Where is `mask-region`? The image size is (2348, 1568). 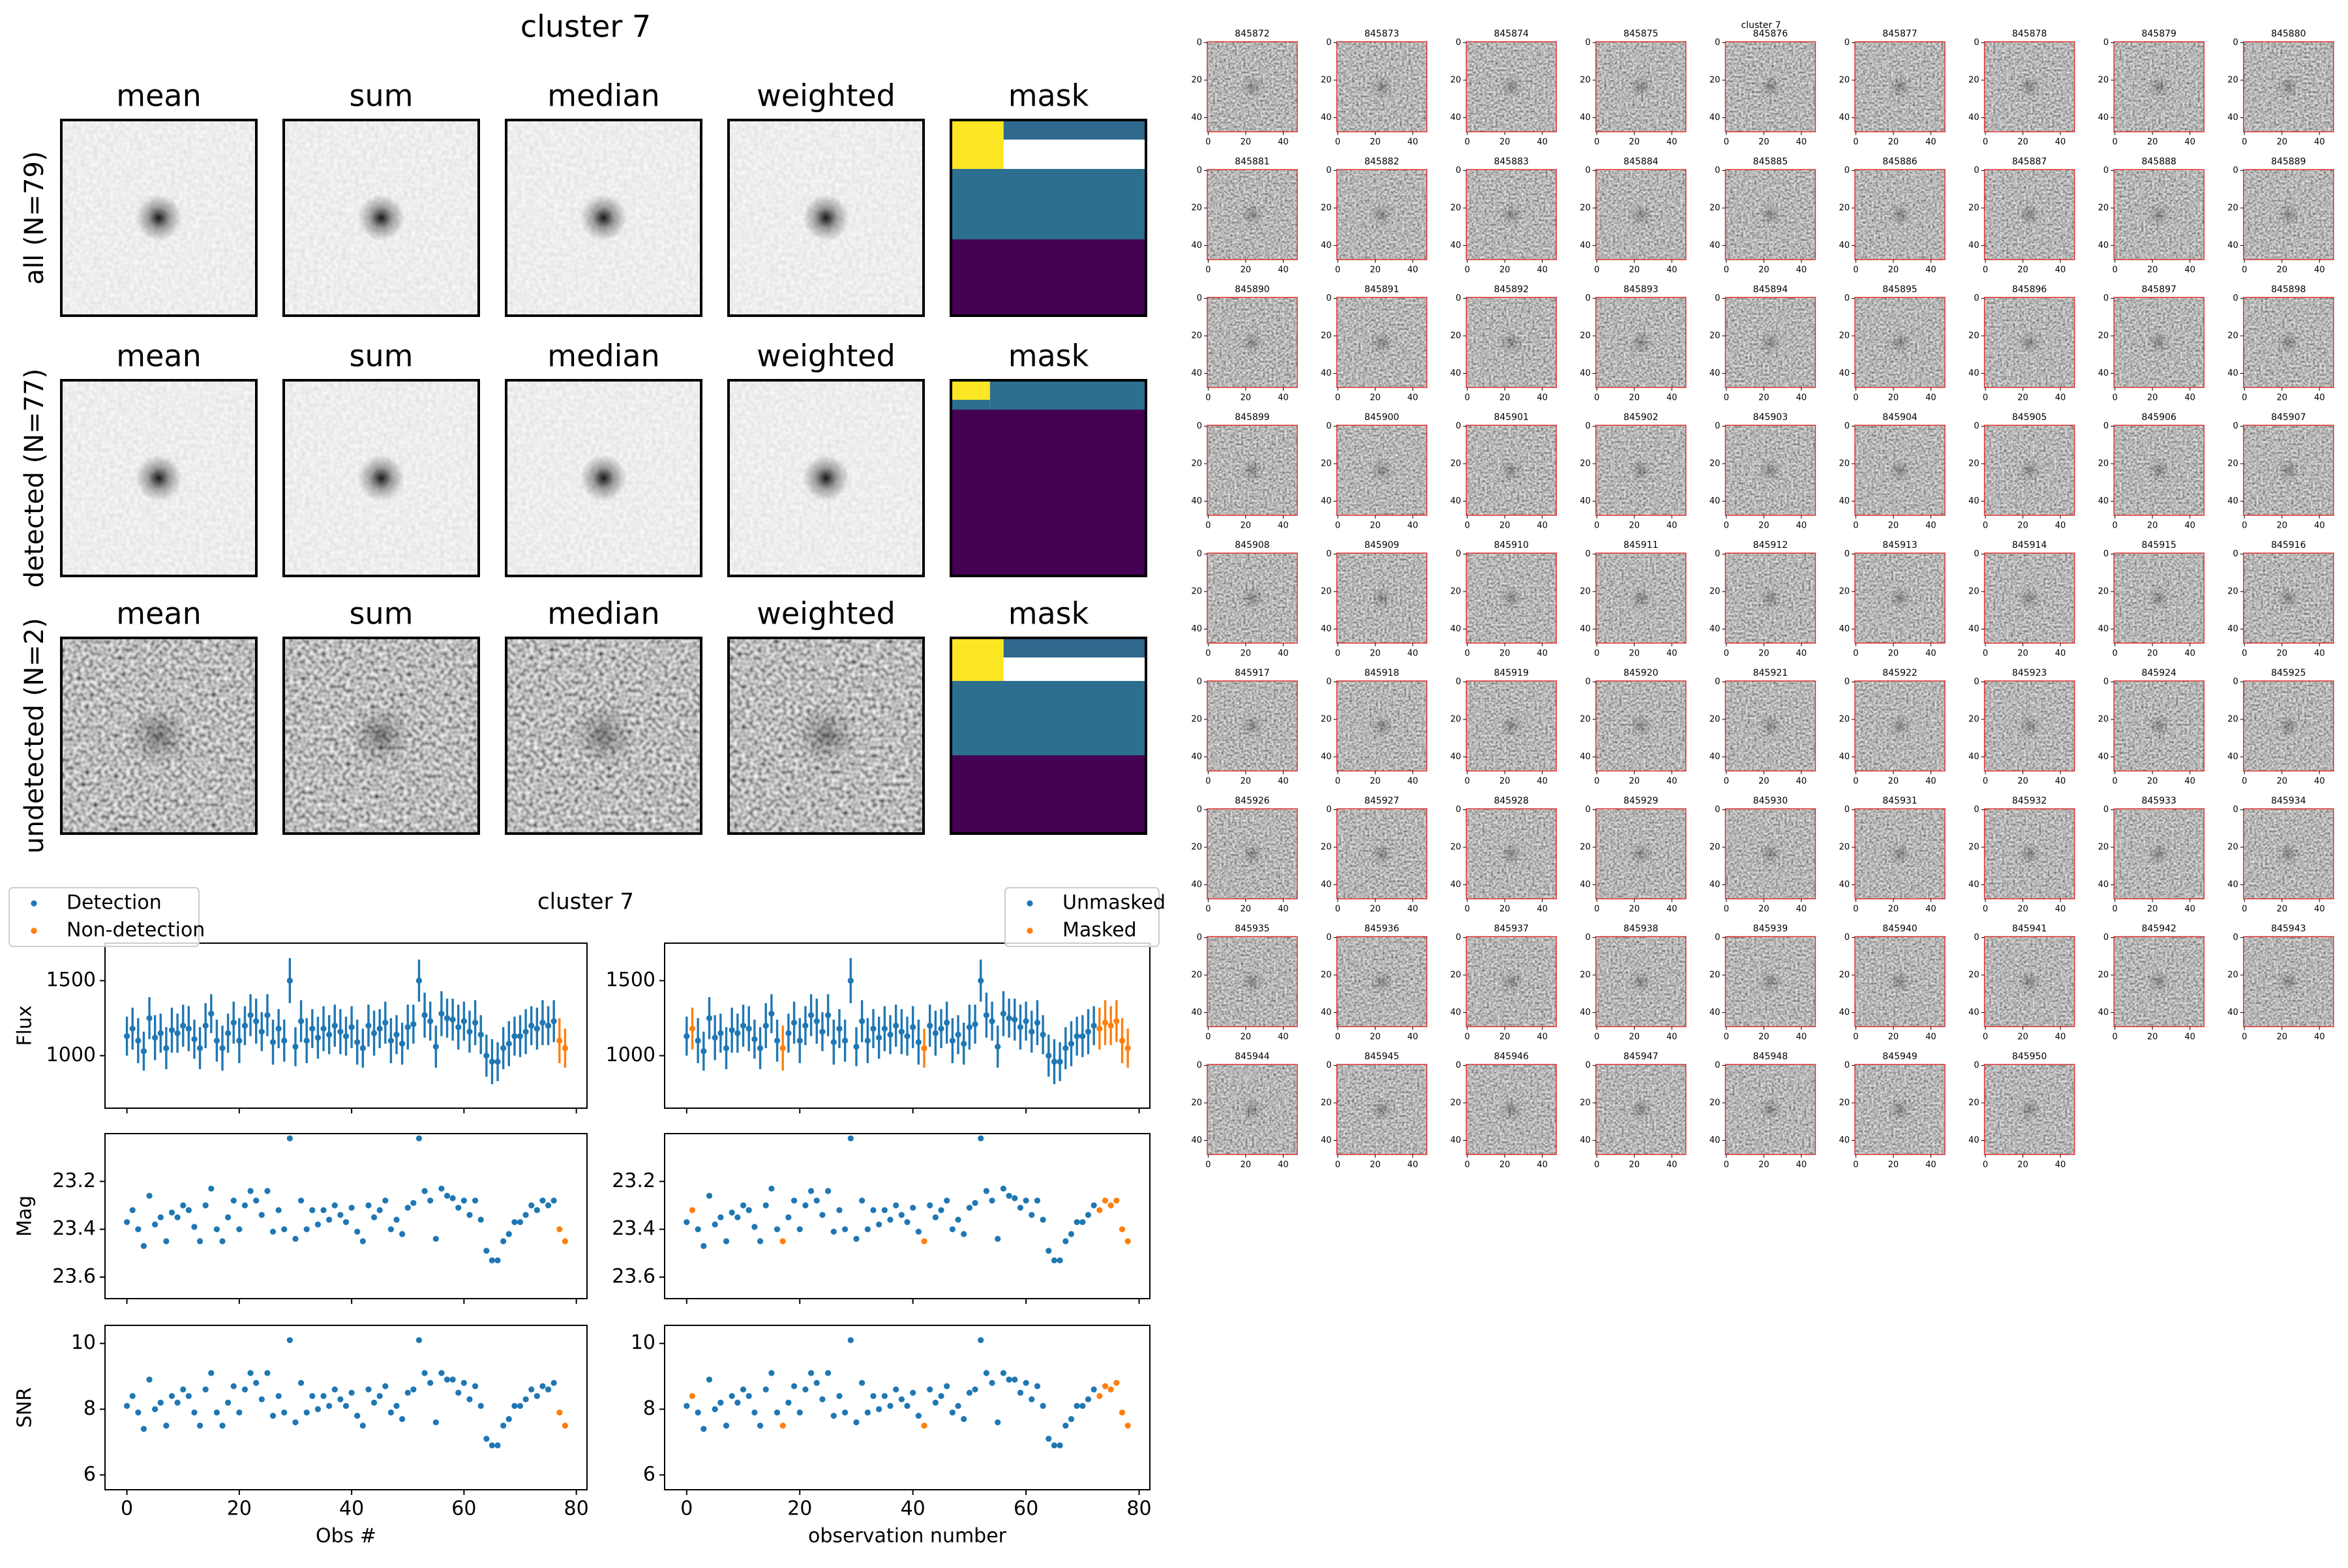 mask-region is located at coordinates (1048, 794).